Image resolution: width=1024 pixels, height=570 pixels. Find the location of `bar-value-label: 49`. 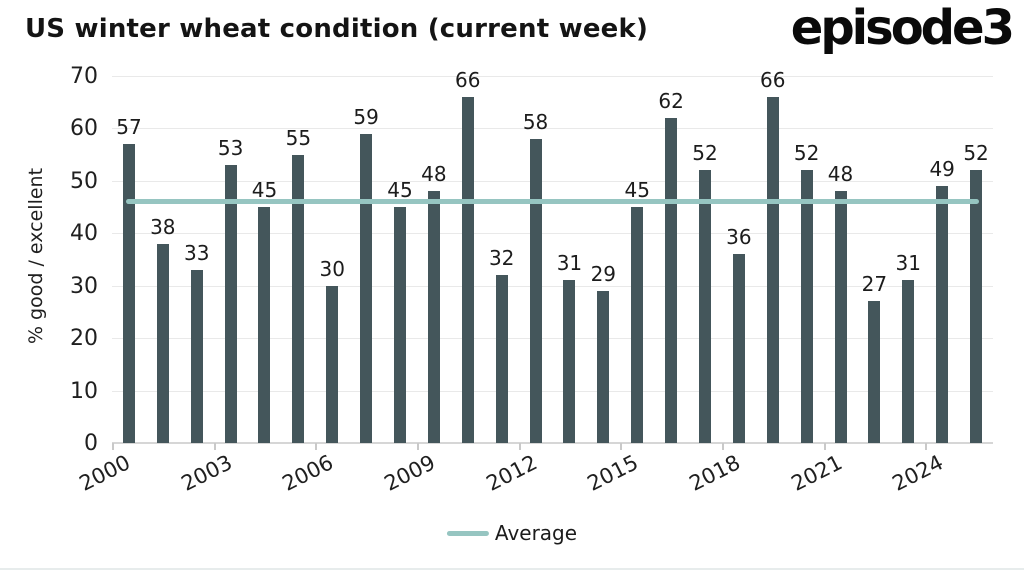

bar-value-label: 49 is located at coordinates (942, 169).